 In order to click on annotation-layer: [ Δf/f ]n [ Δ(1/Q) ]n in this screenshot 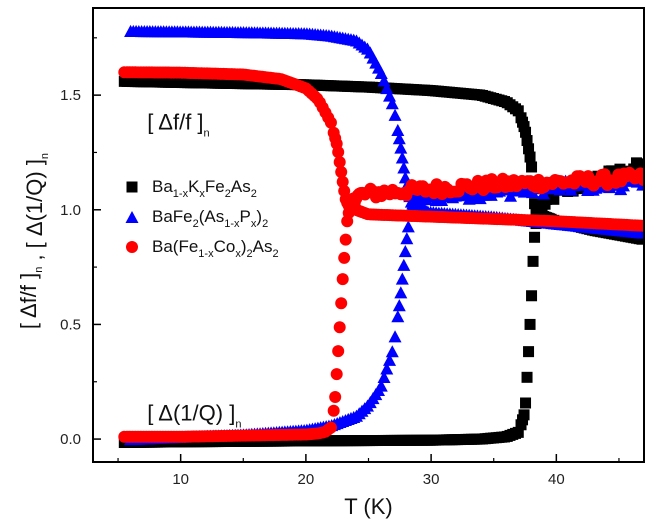, I will do `click(194, 270)`.